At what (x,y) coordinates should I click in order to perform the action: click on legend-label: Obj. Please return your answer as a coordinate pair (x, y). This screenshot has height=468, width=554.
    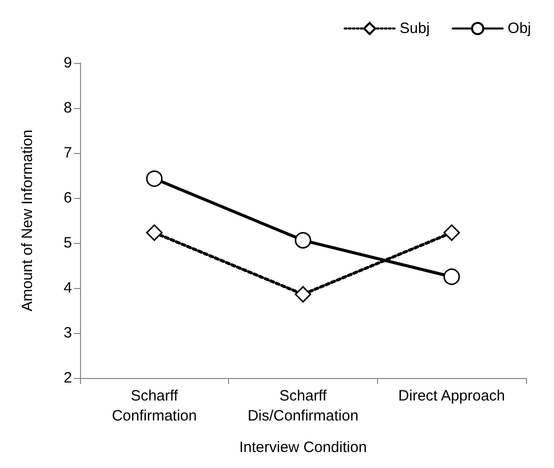
    Looking at the image, I should click on (519, 28).